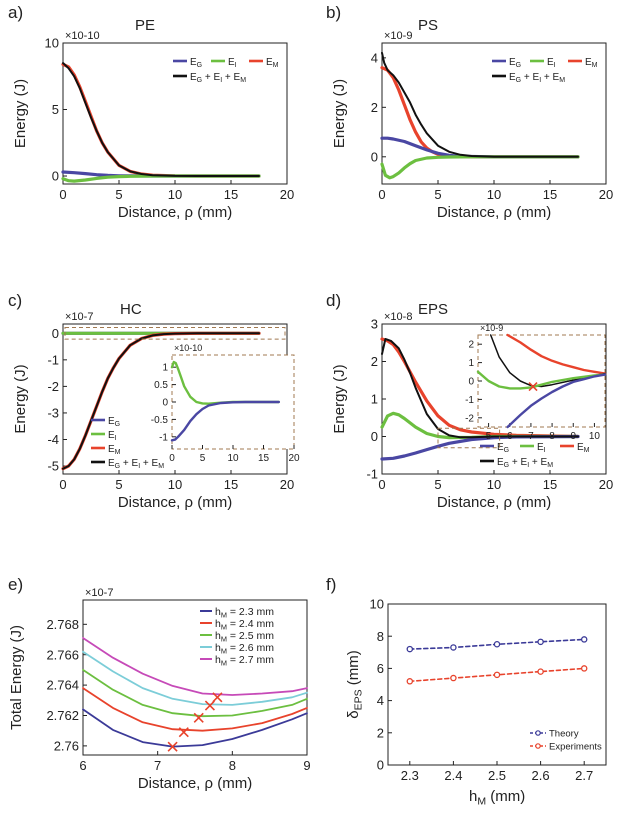 Image resolution: width=621 pixels, height=828 pixels. I want to click on y-tick-label: 2.764, so click(62, 685).